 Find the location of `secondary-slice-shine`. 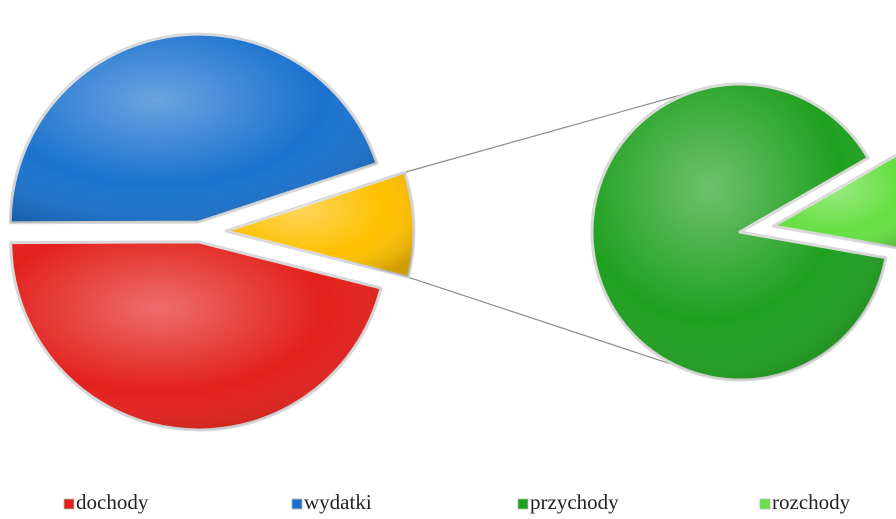

secondary-slice-shine is located at coordinates (834, 201).